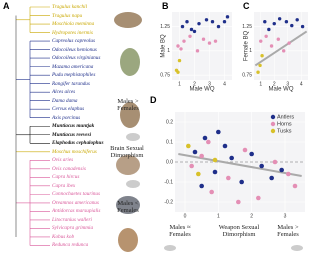  Describe the element at coordinates (239, 231) in the screenshot. I see `annotation: Weapon Sexual Dimorphism` at that location.